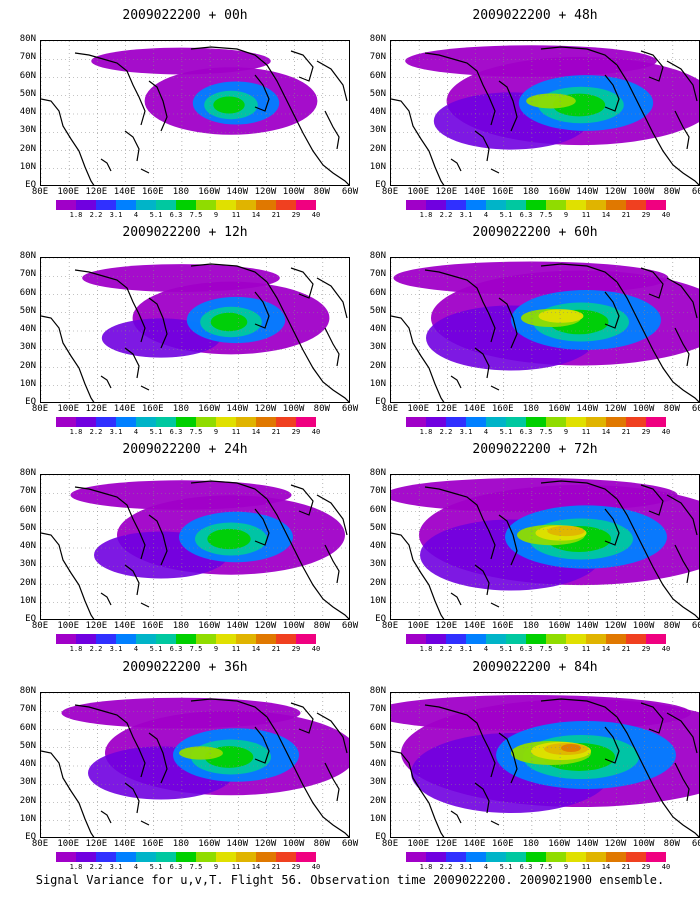 The height and width of the screenshot is (900, 700). I want to click on longitude-label: 120W, so click(265, 409).